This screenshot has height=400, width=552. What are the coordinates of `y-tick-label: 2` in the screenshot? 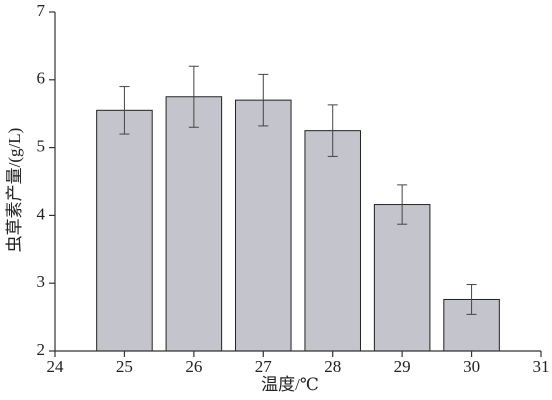 It's located at (41, 349).